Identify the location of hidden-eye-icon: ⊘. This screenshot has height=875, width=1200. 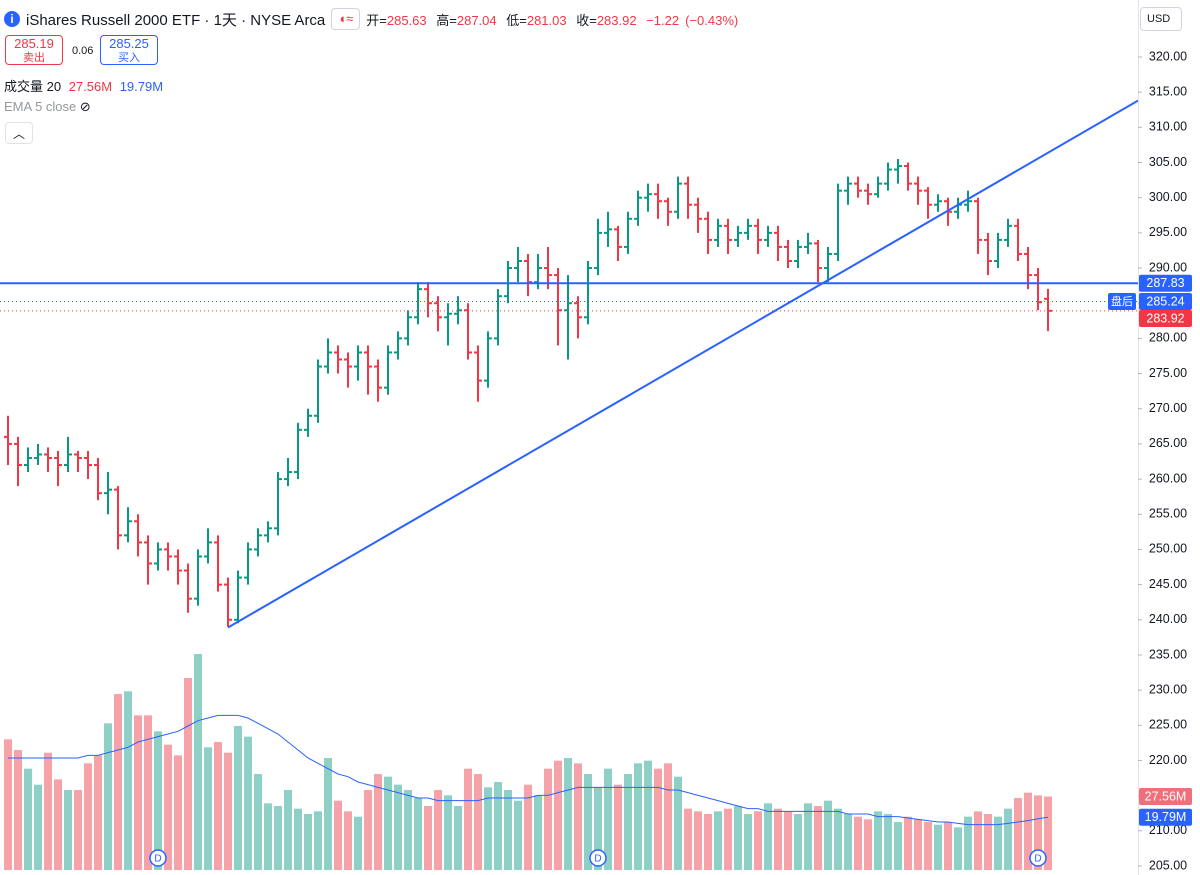
(85, 106).